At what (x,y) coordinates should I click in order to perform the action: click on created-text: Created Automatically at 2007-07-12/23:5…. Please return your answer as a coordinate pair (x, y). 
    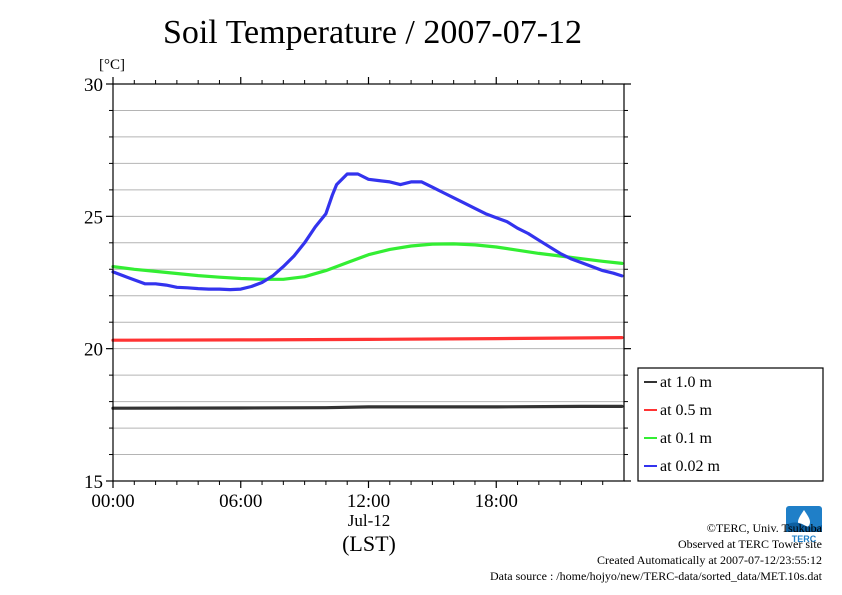
    Looking at the image, I should click on (709, 560).